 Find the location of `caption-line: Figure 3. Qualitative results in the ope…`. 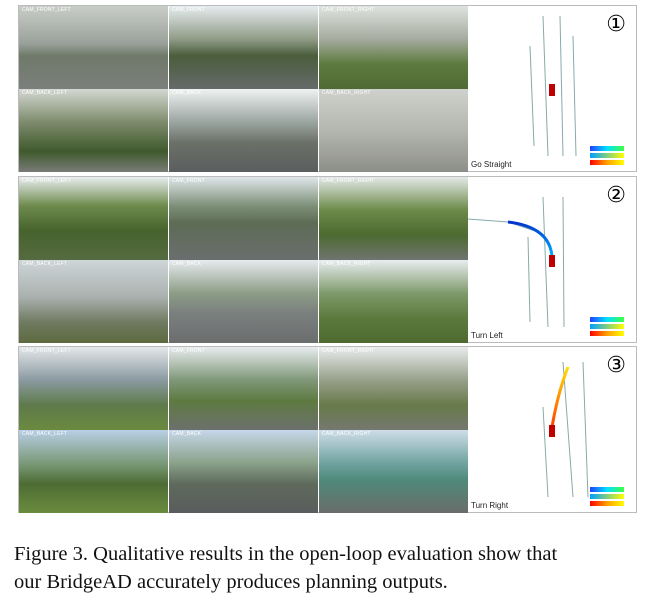

caption-line: Figure 3. Qualitative results in the ope… is located at coordinates (286, 554).